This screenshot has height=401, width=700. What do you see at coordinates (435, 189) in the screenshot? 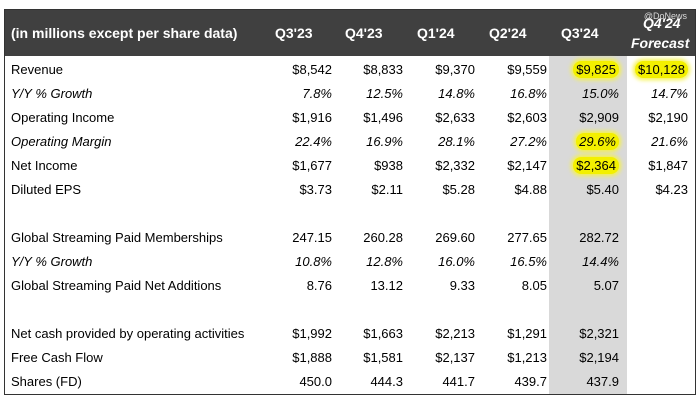
I see `table-cell: $5.28` at bounding box center [435, 189].